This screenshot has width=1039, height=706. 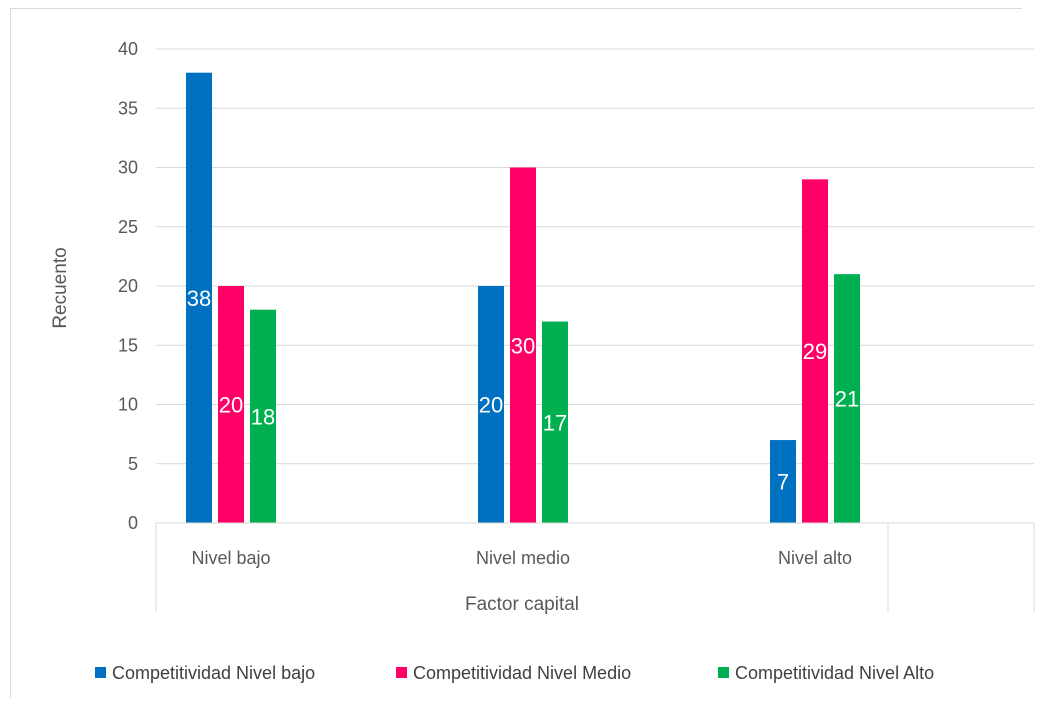 I want to click on legend-label: Competitividad Nivel bajo, so click(x=213, y=673).